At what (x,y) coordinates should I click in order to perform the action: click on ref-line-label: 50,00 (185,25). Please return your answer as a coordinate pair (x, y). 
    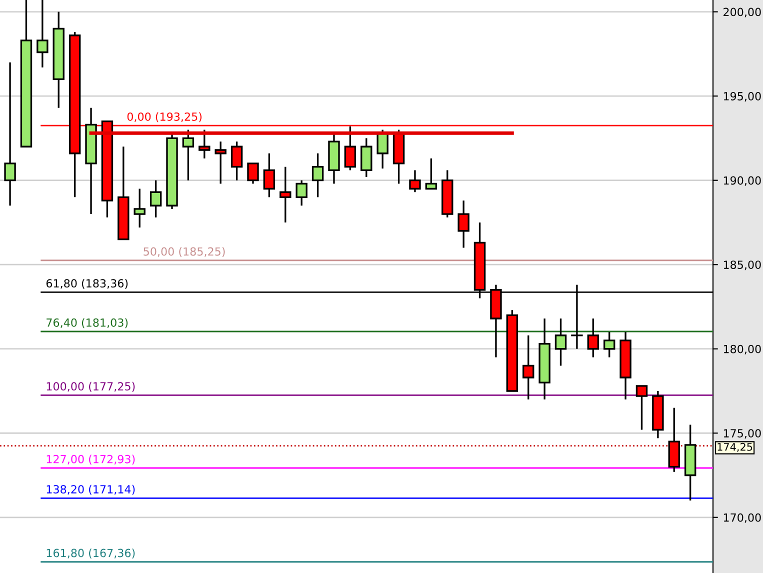
    Looking at the image, I should click on (184, 252).